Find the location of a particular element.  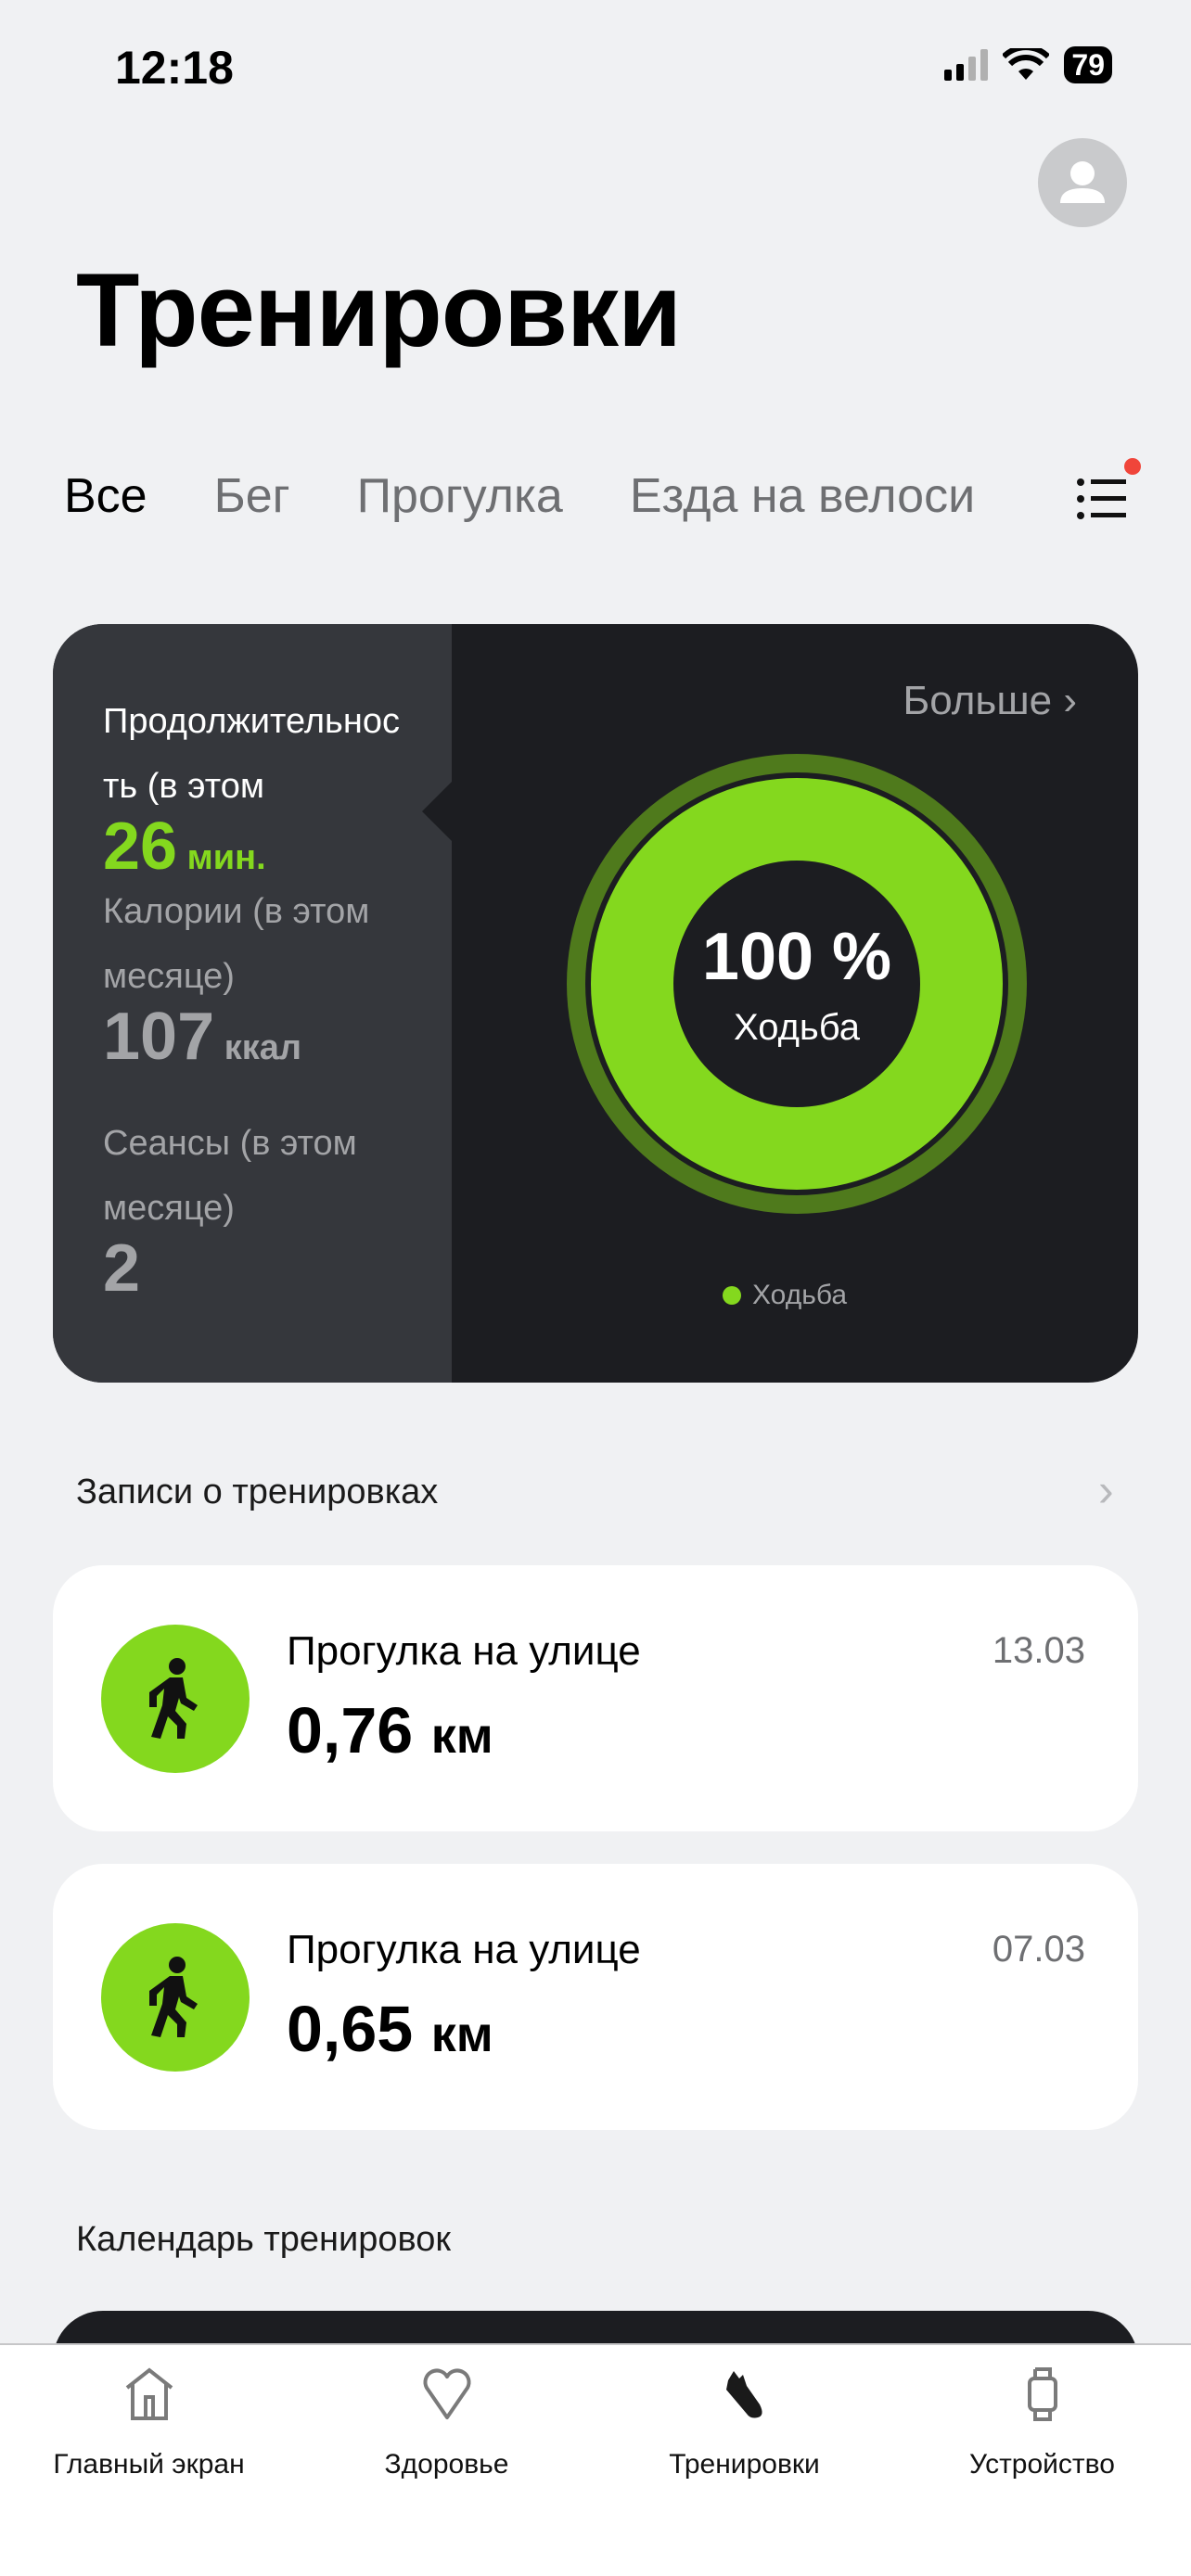

signal-icon is located at coordinates (966, 65).